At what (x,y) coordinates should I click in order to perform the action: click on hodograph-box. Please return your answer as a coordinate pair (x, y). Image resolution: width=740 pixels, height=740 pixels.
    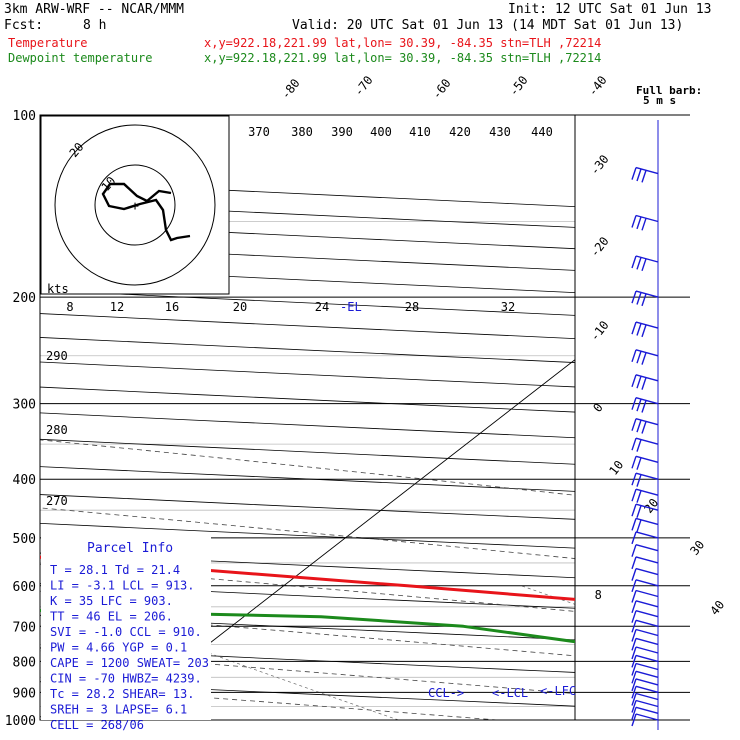
    Looking at the image, I should click on (135, 205).